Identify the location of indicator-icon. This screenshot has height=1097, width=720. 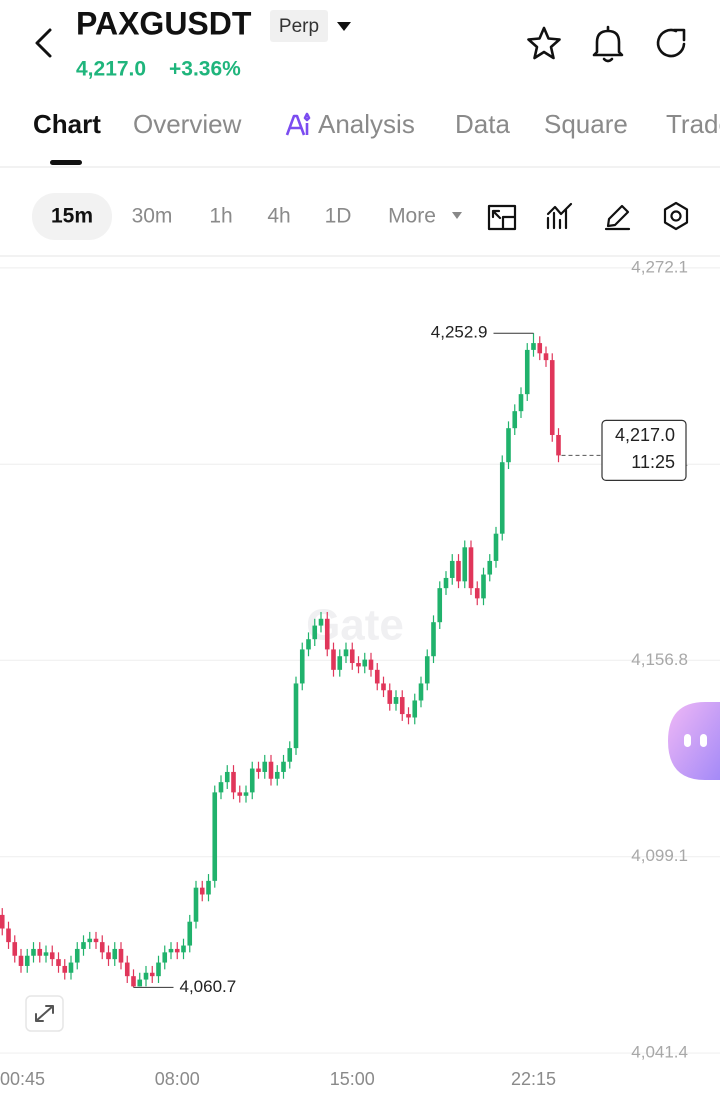
(502, 217).